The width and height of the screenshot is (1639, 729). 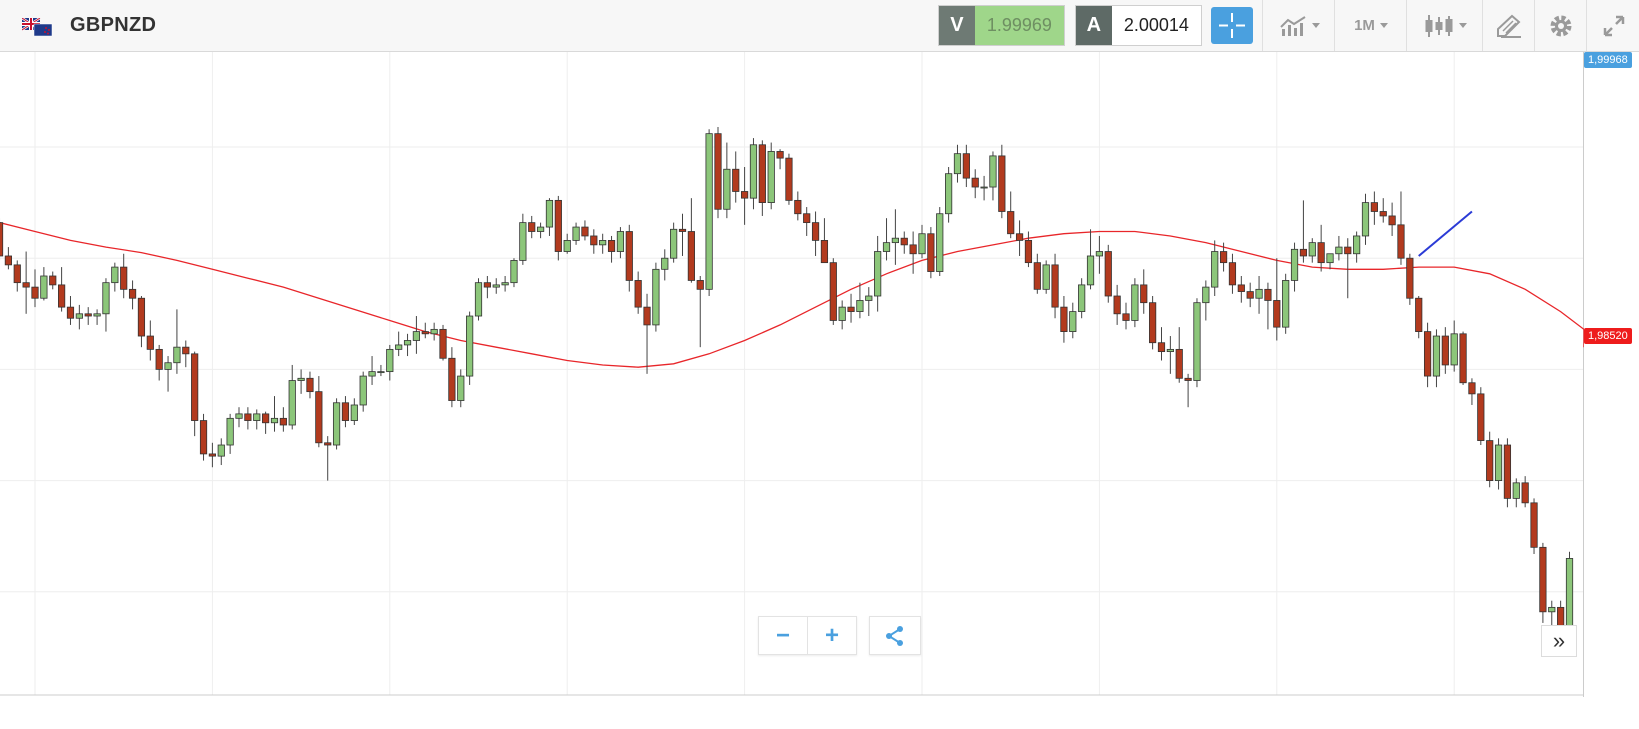 I want to click on current-price-tag: 1,99968, so click(x=1608, y=60).